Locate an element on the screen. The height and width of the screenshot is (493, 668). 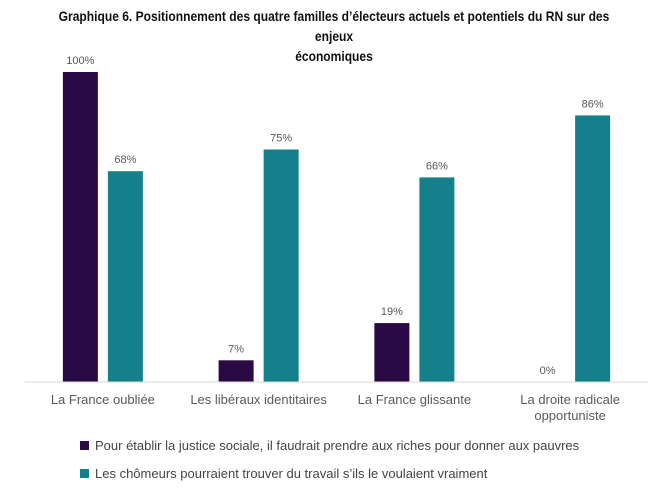
data-label-1-2: 7% is located at coordinates (236, 349).